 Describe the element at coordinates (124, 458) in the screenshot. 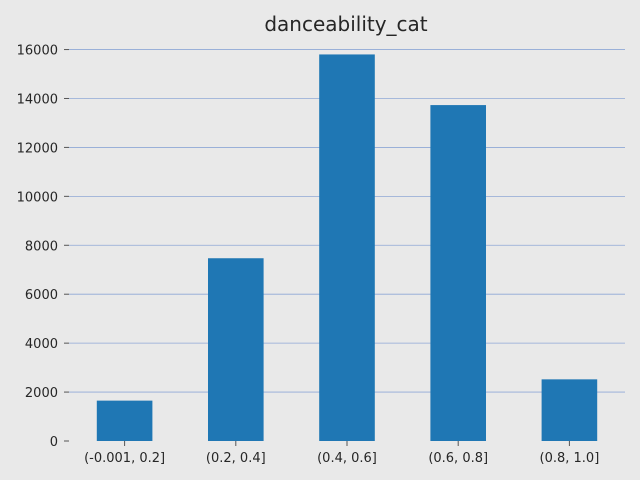

I see `x-tick-label: (-0.001, 0.2]` at that location.